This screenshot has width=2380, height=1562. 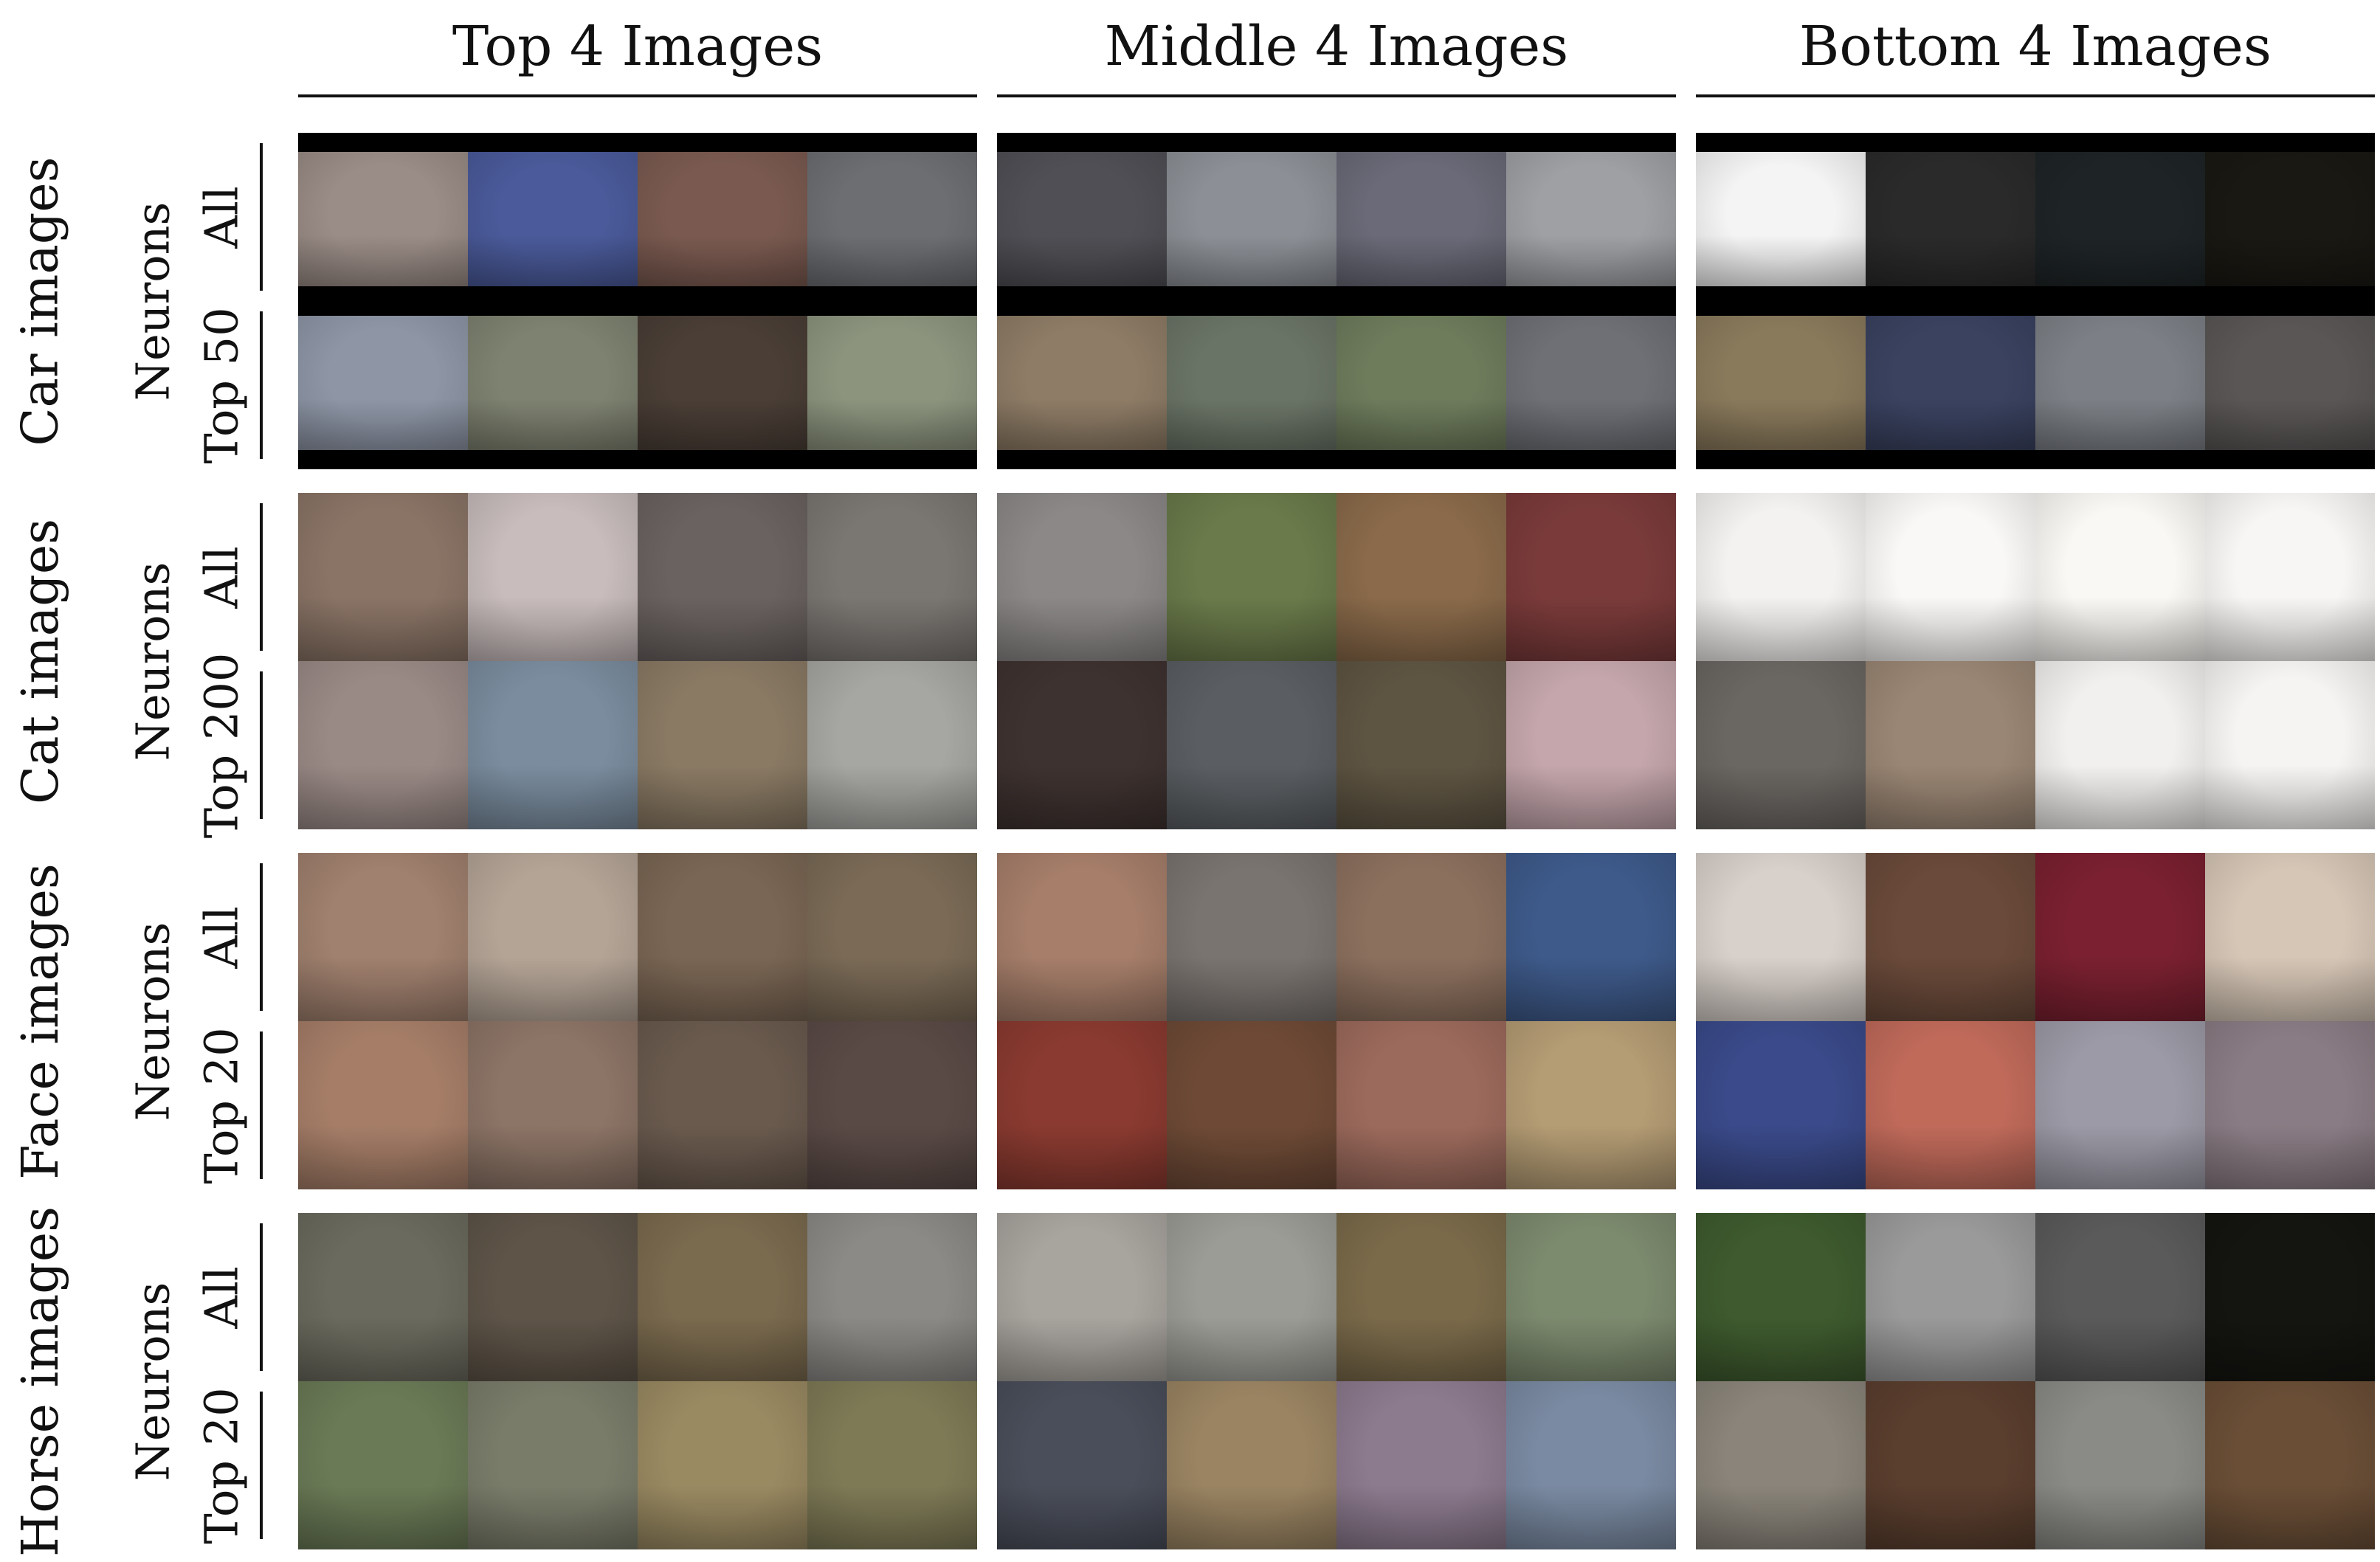 I want to click on row-label-text: Top 200, so click(x=221, y=745).